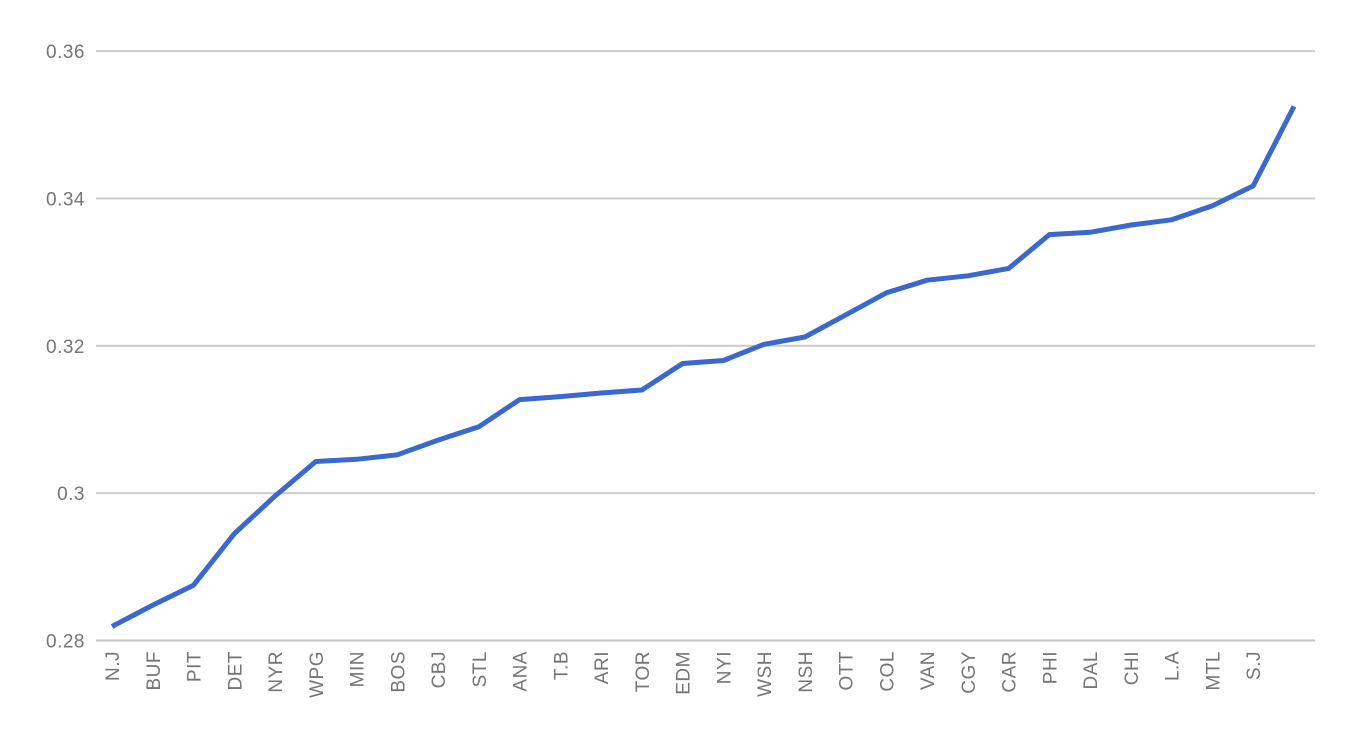  Describe the element at coordinates (65, 52) in the screenshot. I see `y-tick-label: 0.36` at that location.